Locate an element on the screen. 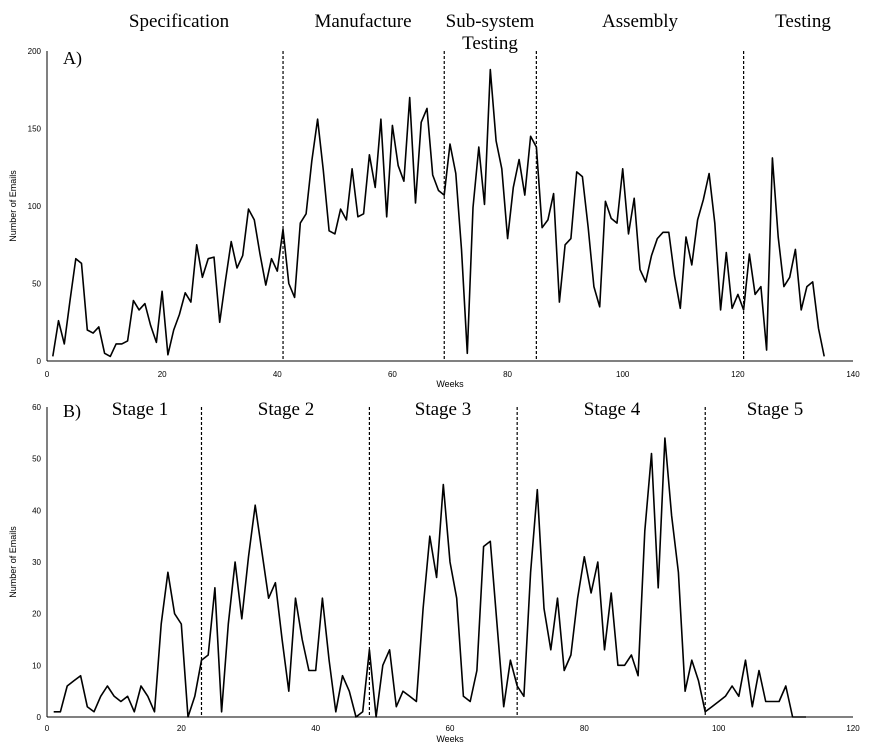 Image resolution: width=872 pixels, height=746 pixels. x-axis-label-a: Weeks is located at coordinates (450, 384).